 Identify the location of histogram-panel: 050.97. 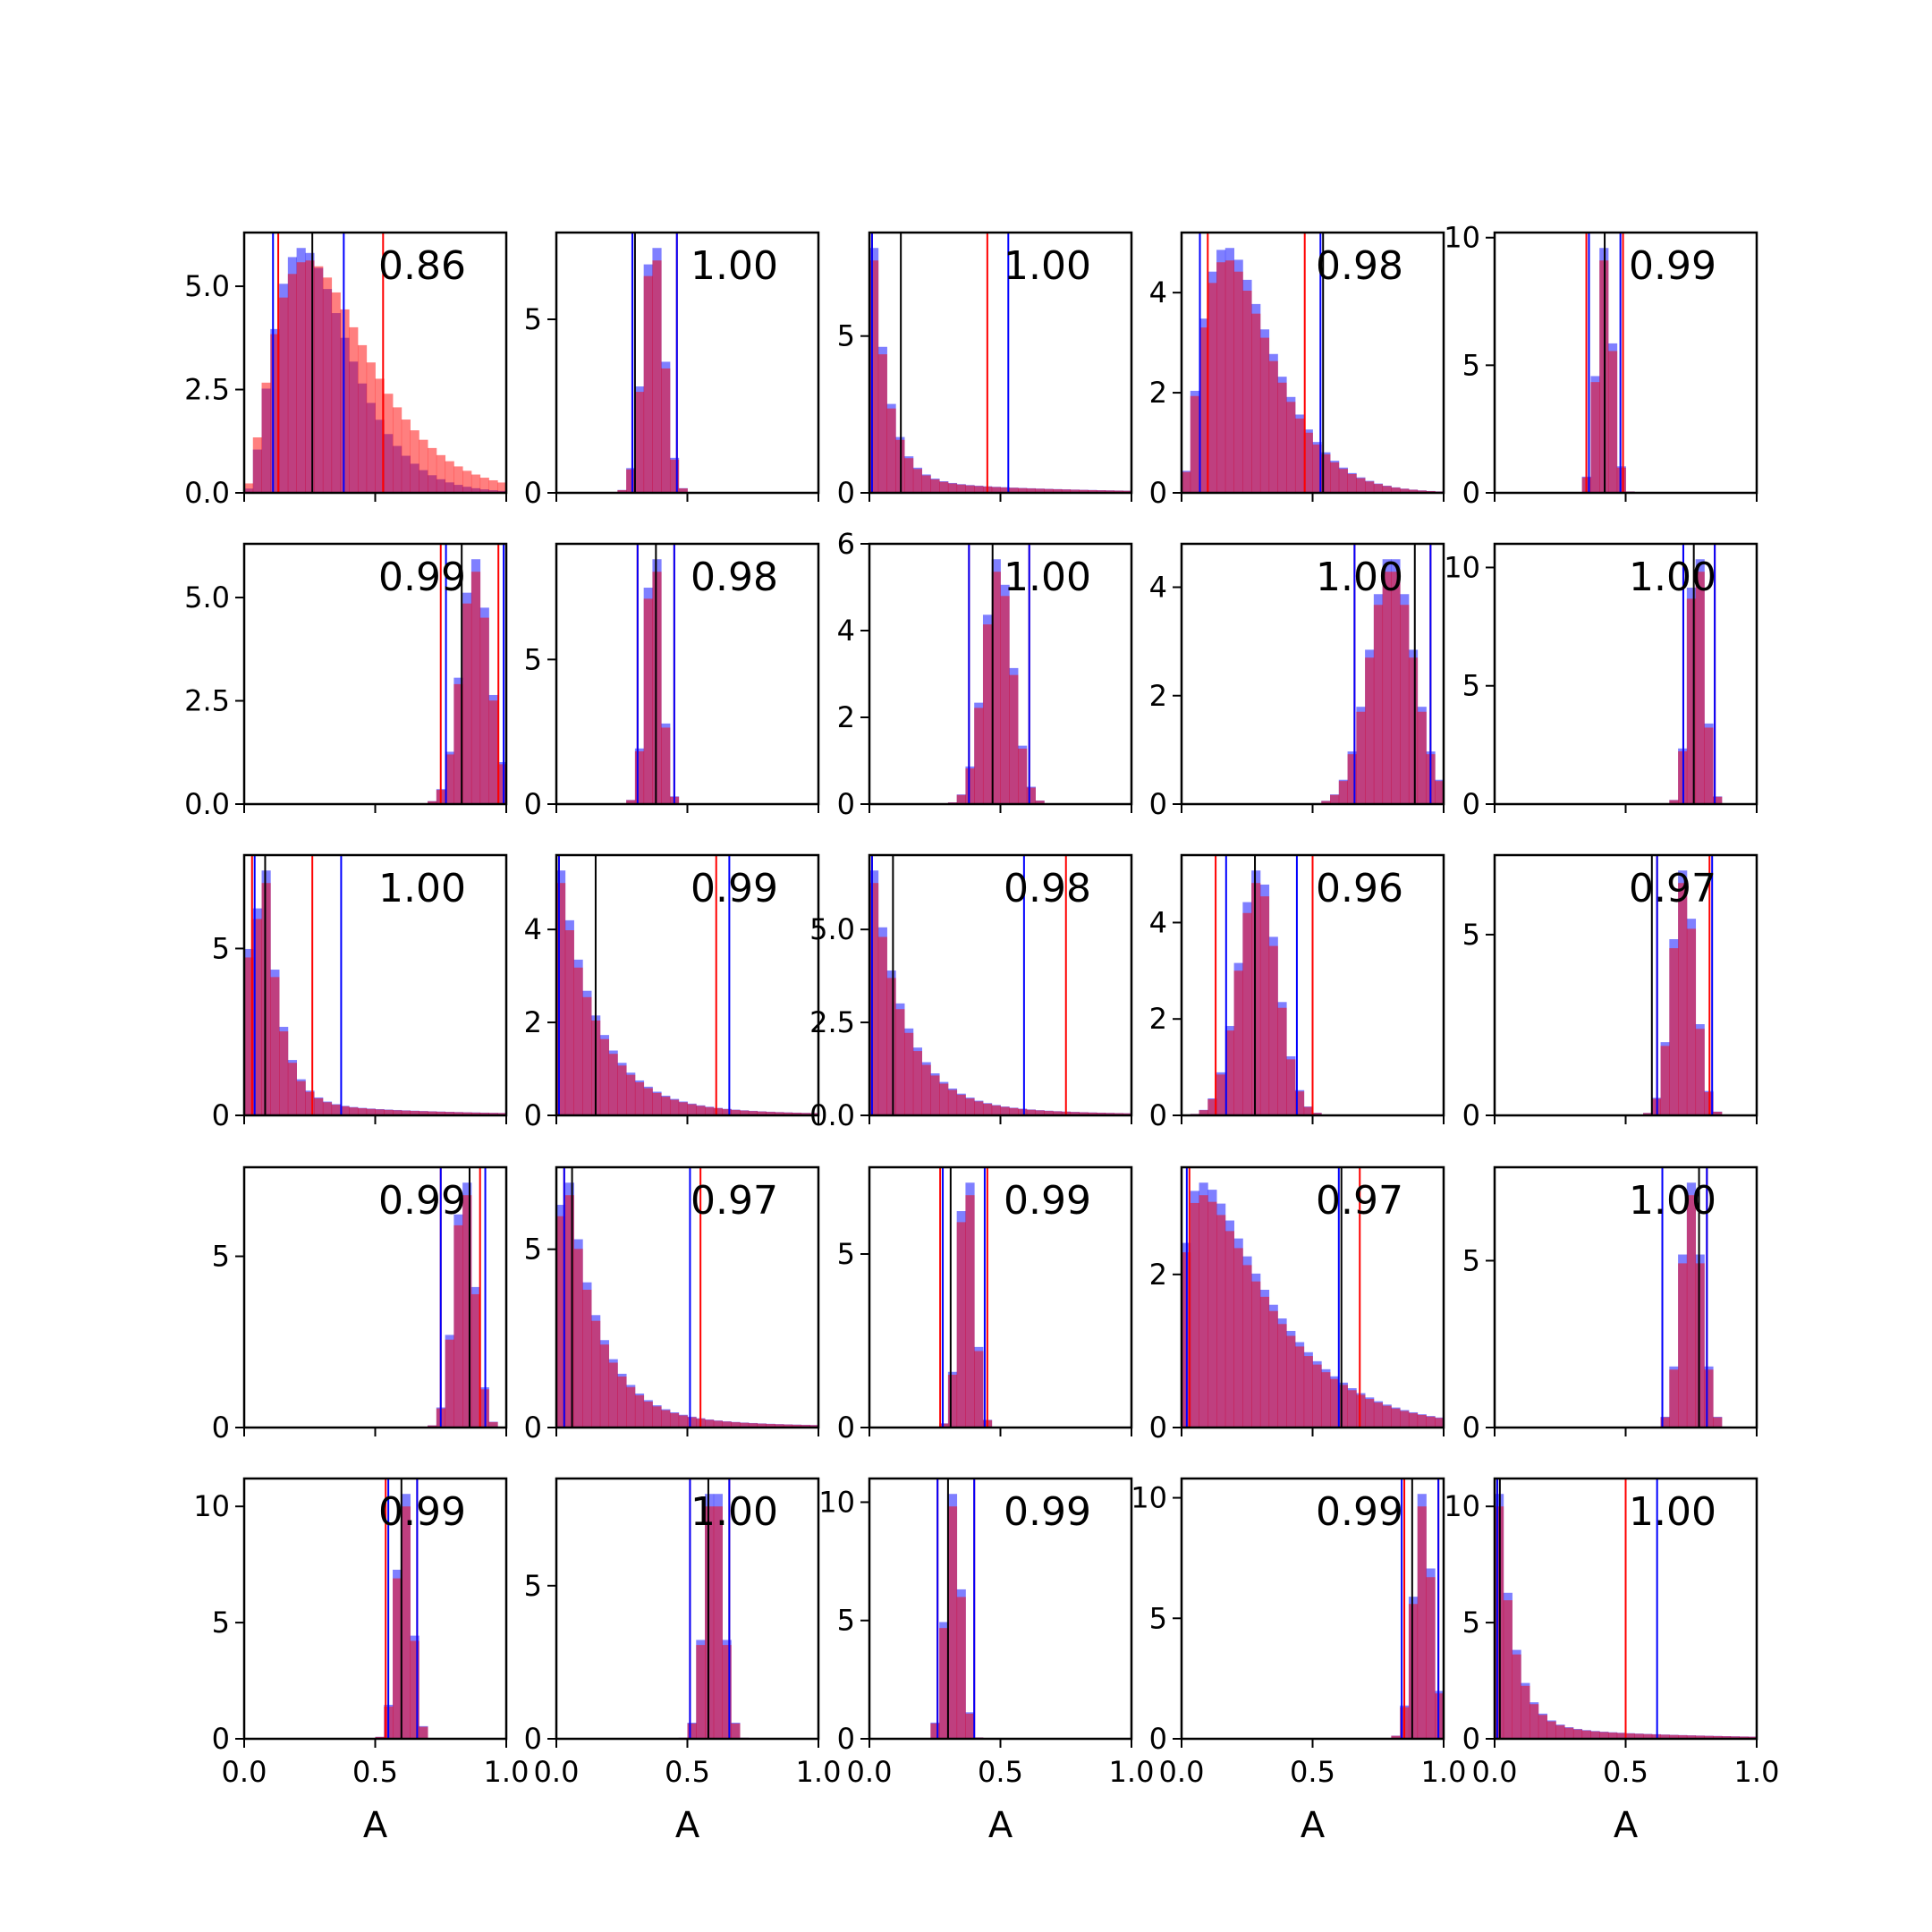
(672, 1305).